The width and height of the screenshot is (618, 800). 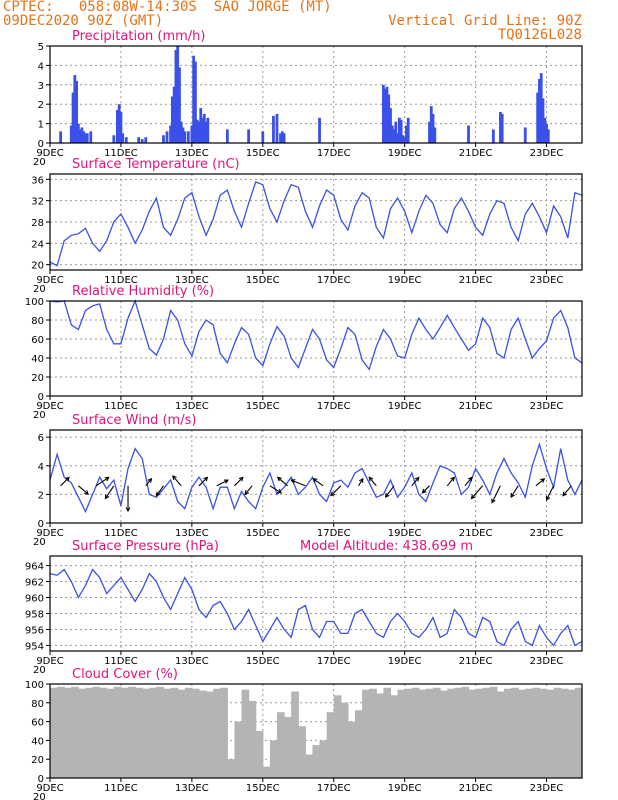 I want to click on temp-ytick-label: 36, so click(x=37, y=180).